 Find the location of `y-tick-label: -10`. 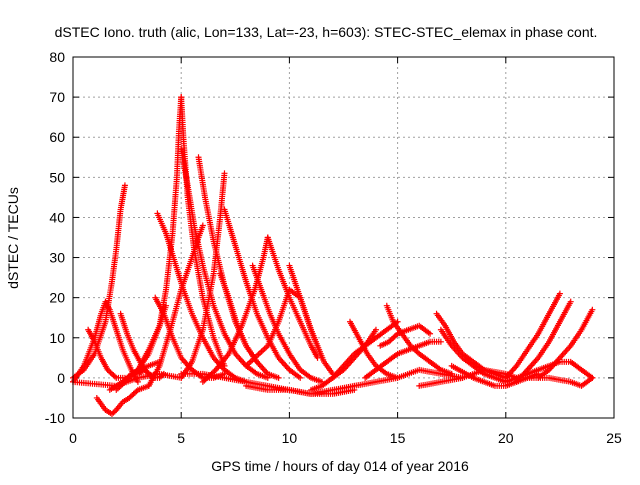

y-tick-label: -10 is located at coordinates (55, 418).